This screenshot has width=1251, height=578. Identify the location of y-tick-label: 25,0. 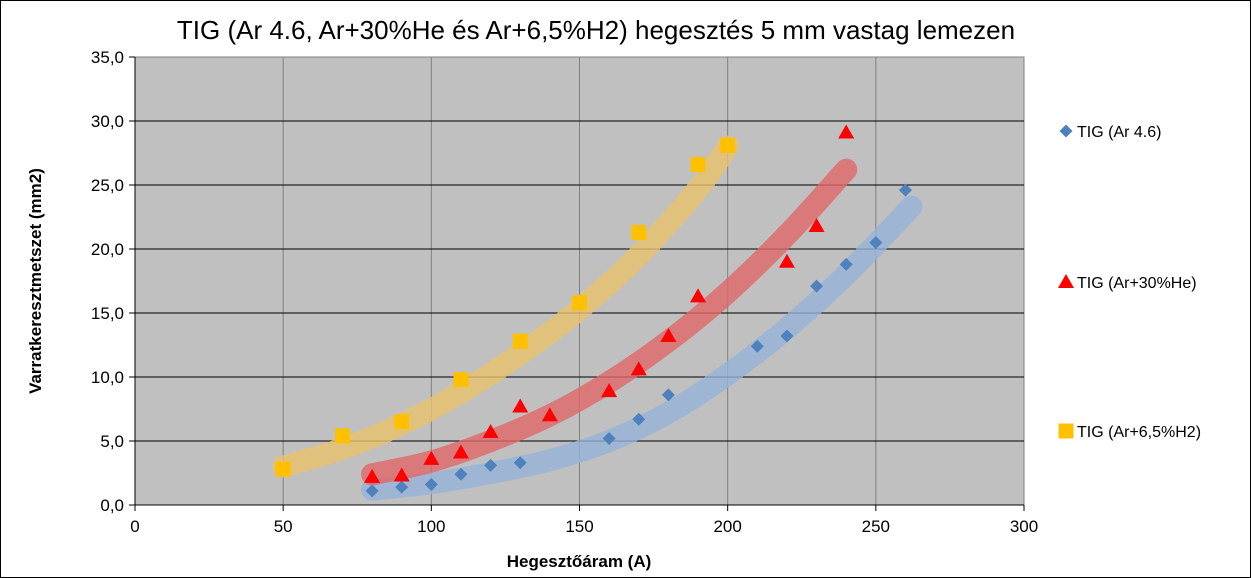
(107, 185).